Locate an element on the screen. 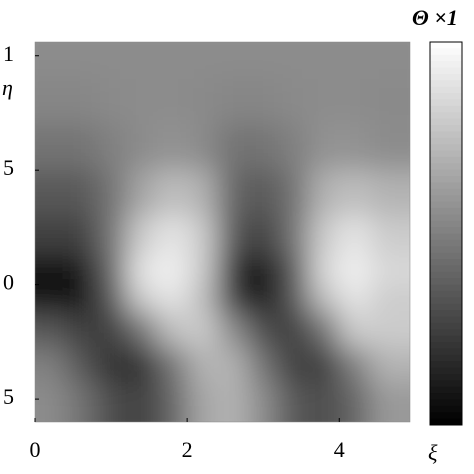 The height and width of the screenshot is (474, 474). y-tick-label: 1 is located at coordinates (8, 53).